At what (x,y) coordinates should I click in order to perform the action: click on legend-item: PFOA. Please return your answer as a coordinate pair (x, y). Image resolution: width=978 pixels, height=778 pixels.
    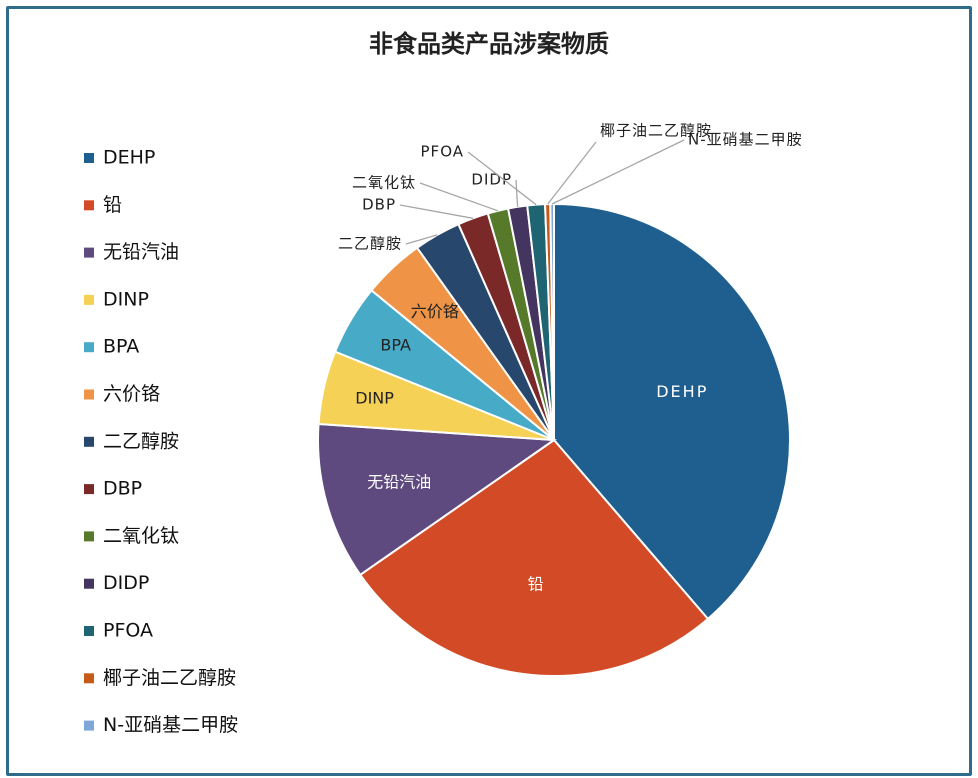
    Looking at the image, I should click on (118, 631).